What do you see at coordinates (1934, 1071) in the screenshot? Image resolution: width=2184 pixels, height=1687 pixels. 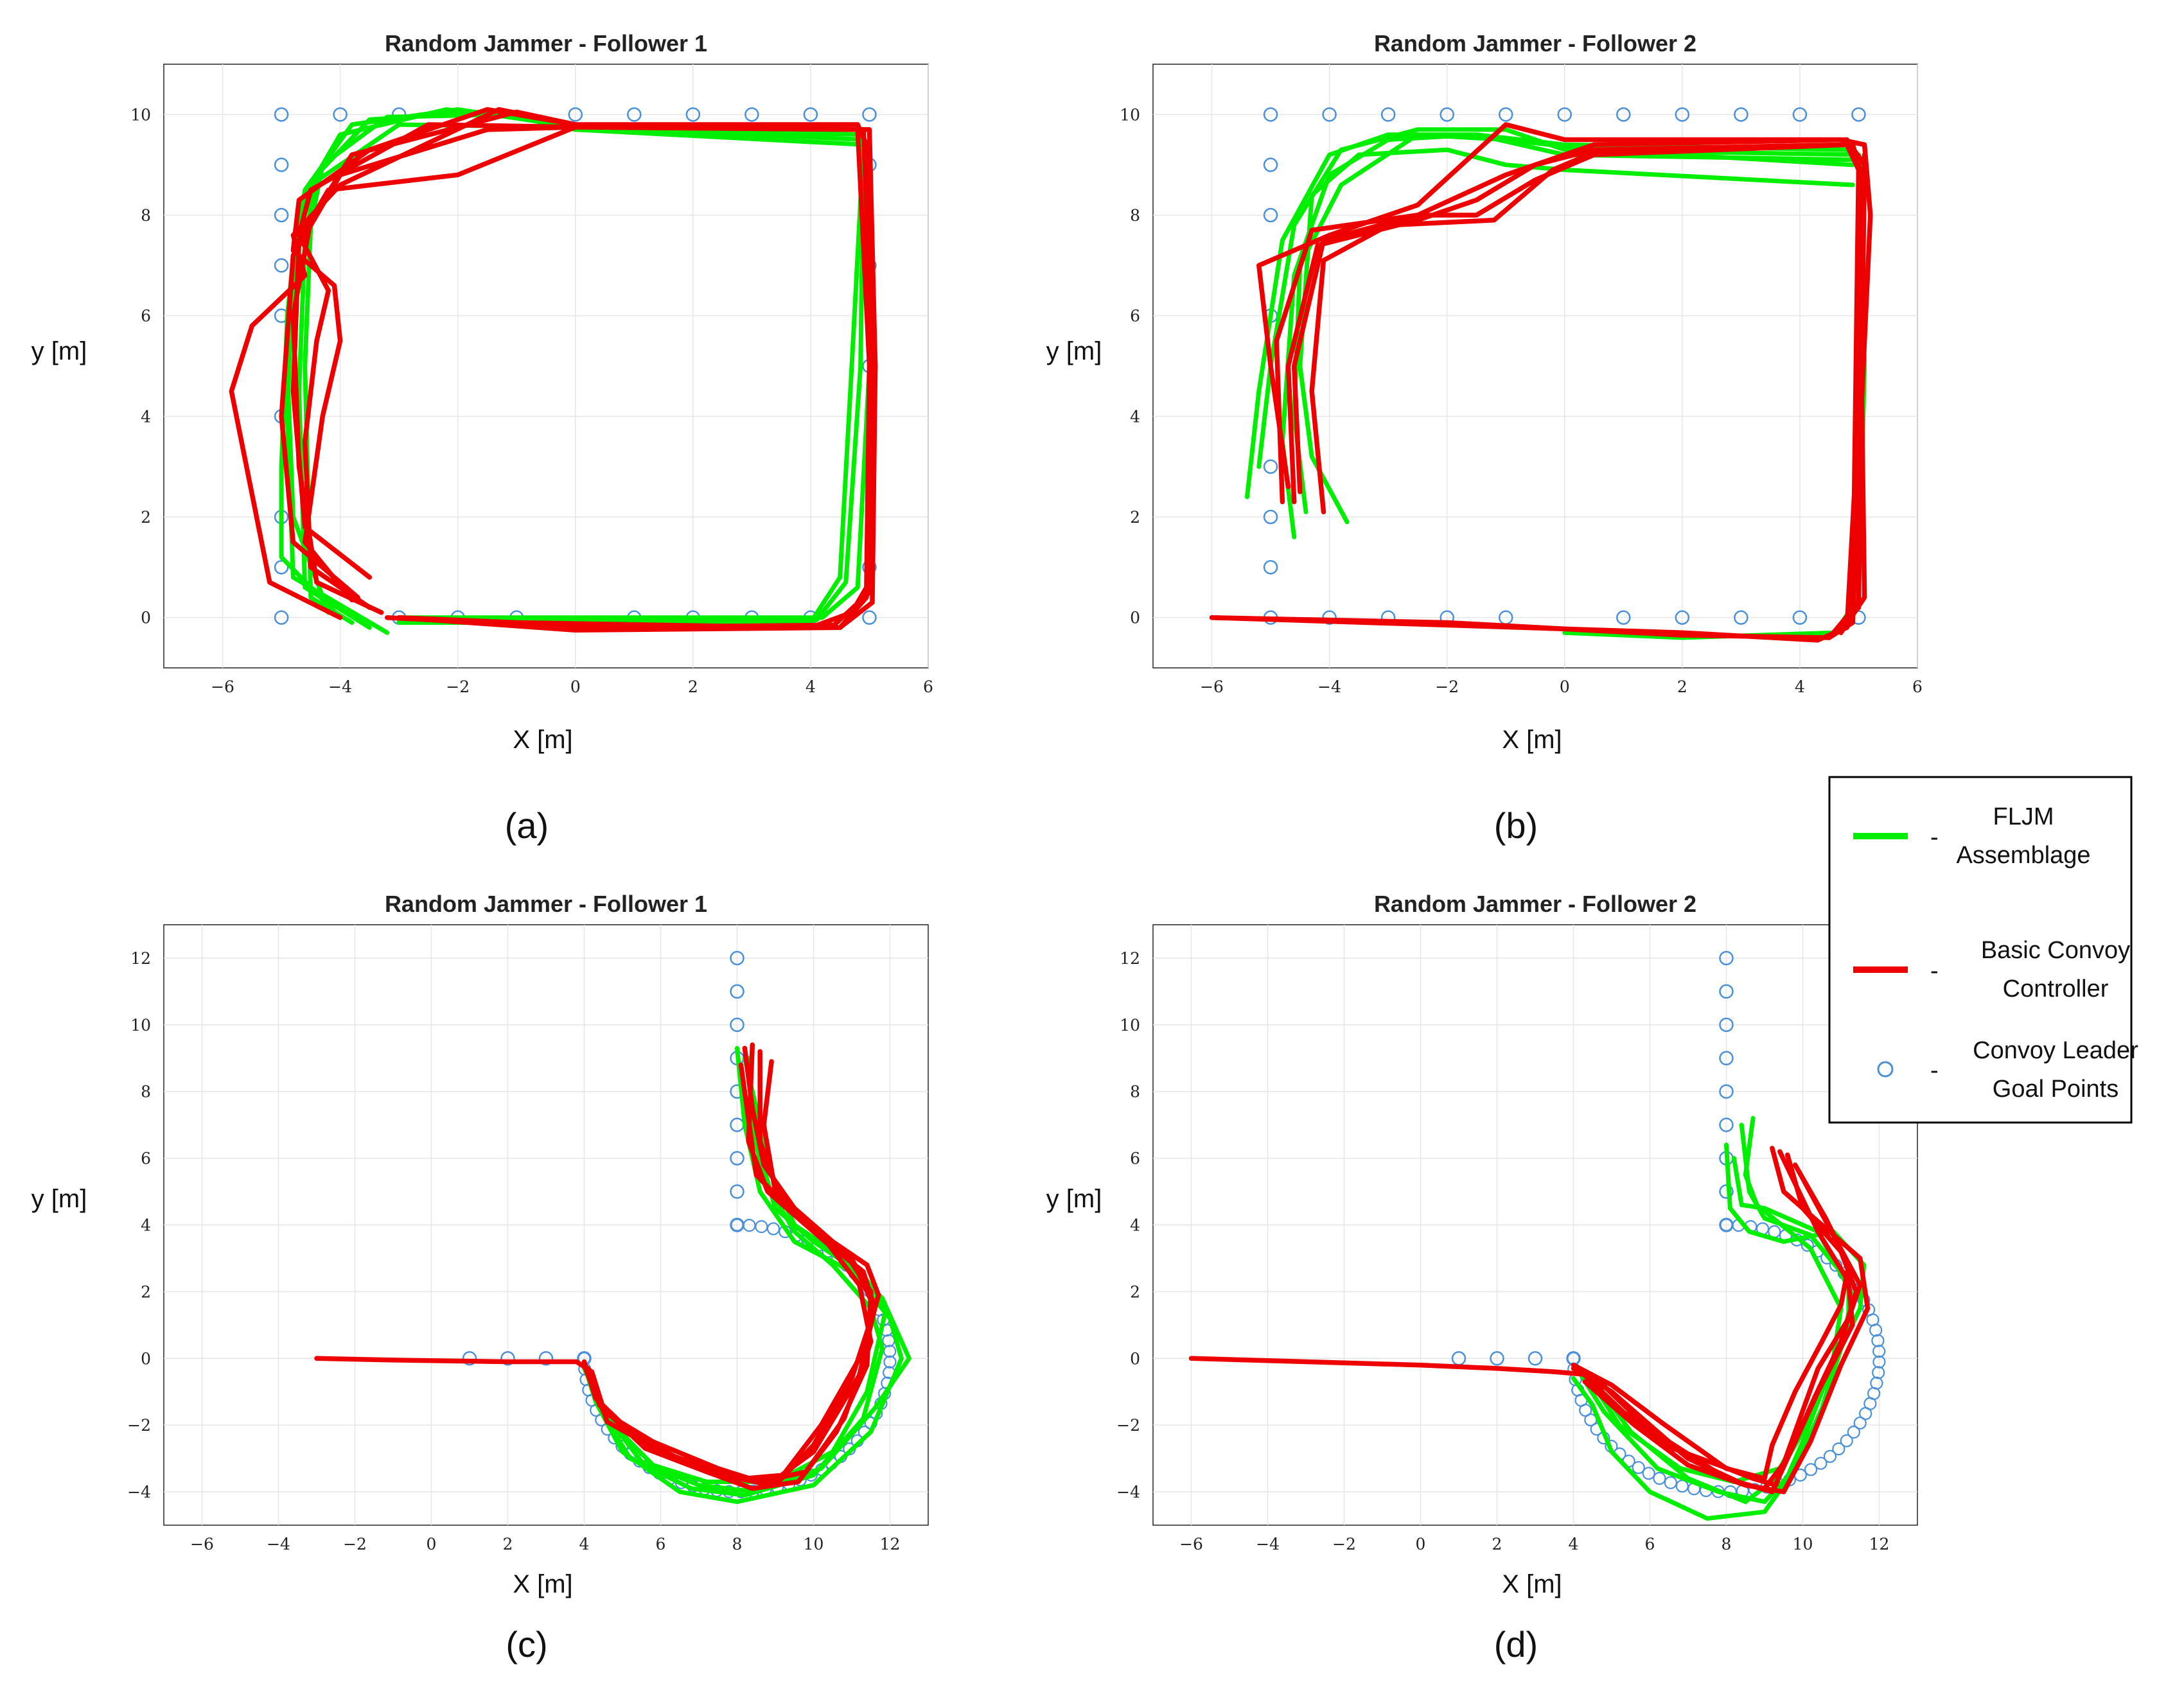 I see `legend-dash-3: -` at bounding box center [1934, 1071].